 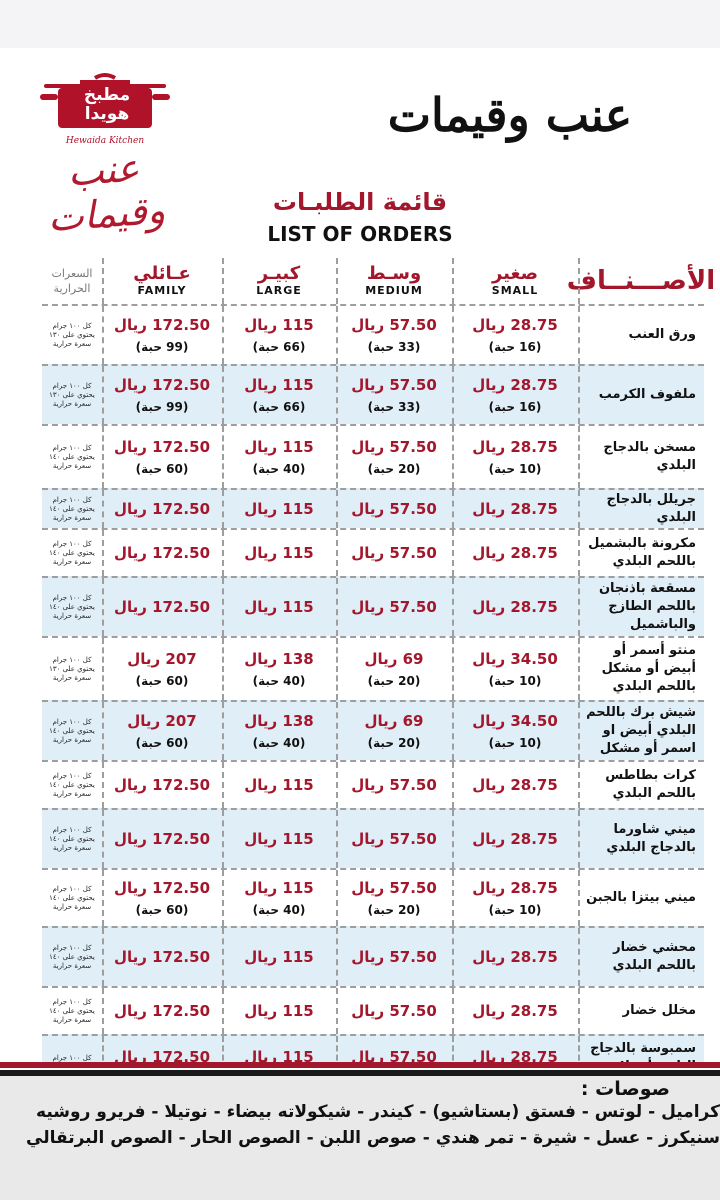 I want to click on medium-price-cell: 69 ريال (20 حبة), so click(x=394, y=669).